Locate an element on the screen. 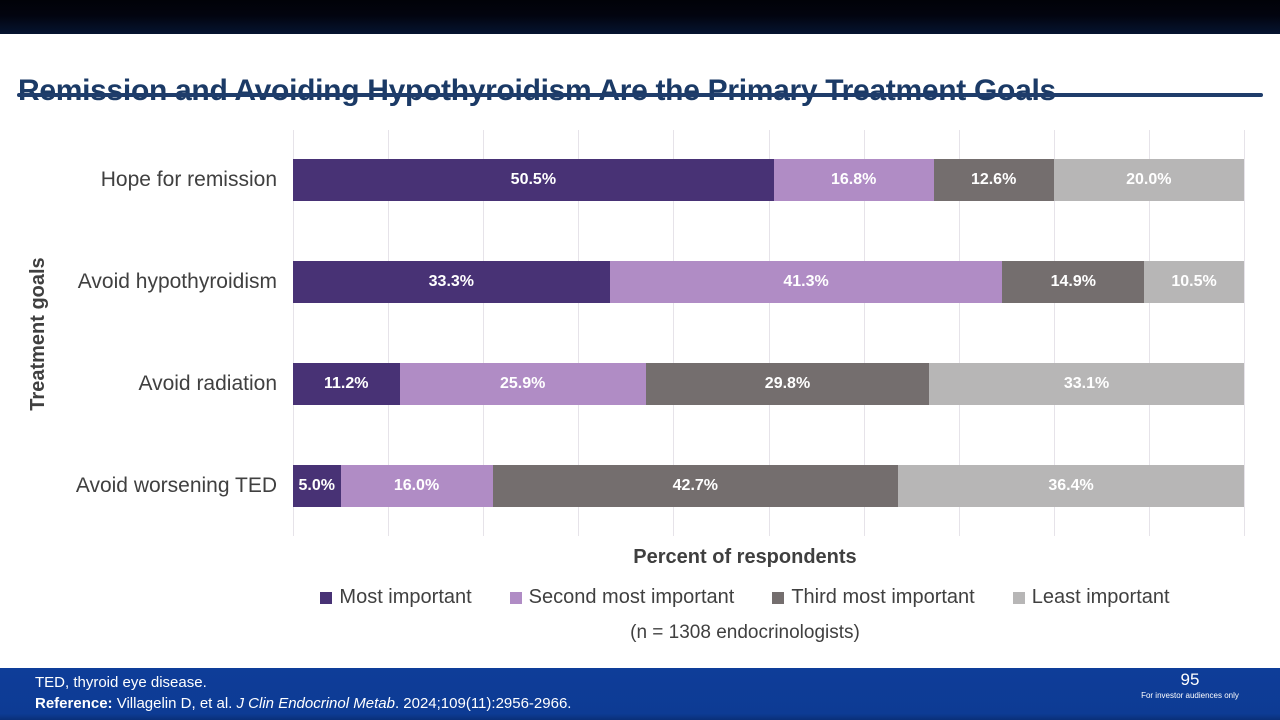 This screenshot has width=1280, height=720. bar-value-label: 29.8% is located at coordinates (787, 383).